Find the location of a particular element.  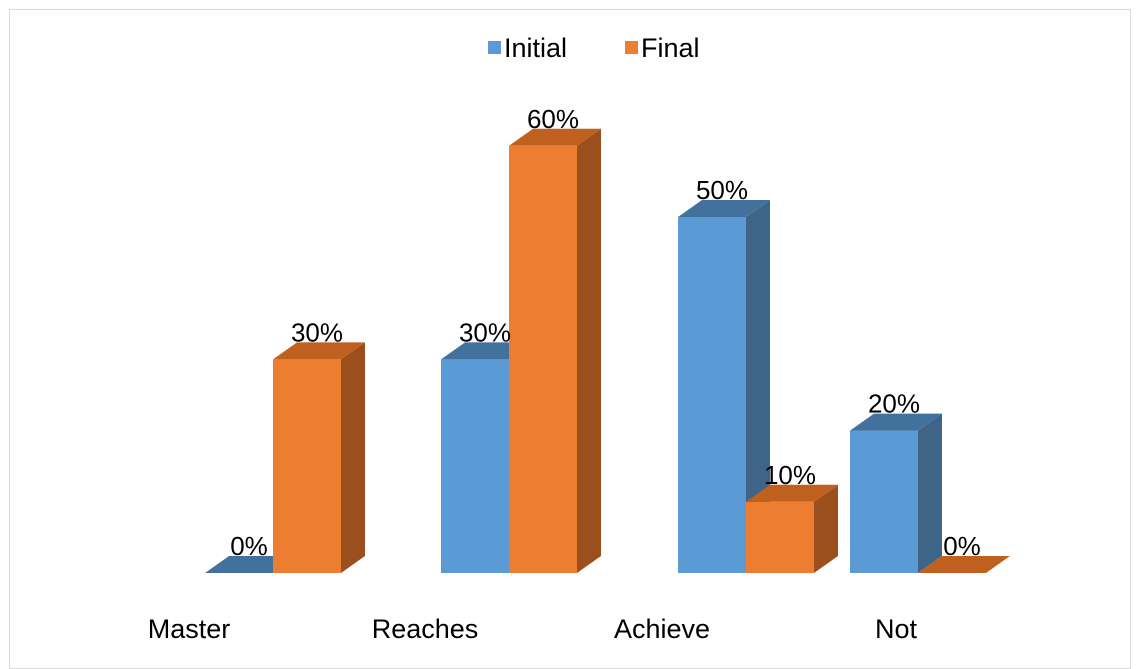

category-label-reaches: Reaches is located at coordinates (425, 629).